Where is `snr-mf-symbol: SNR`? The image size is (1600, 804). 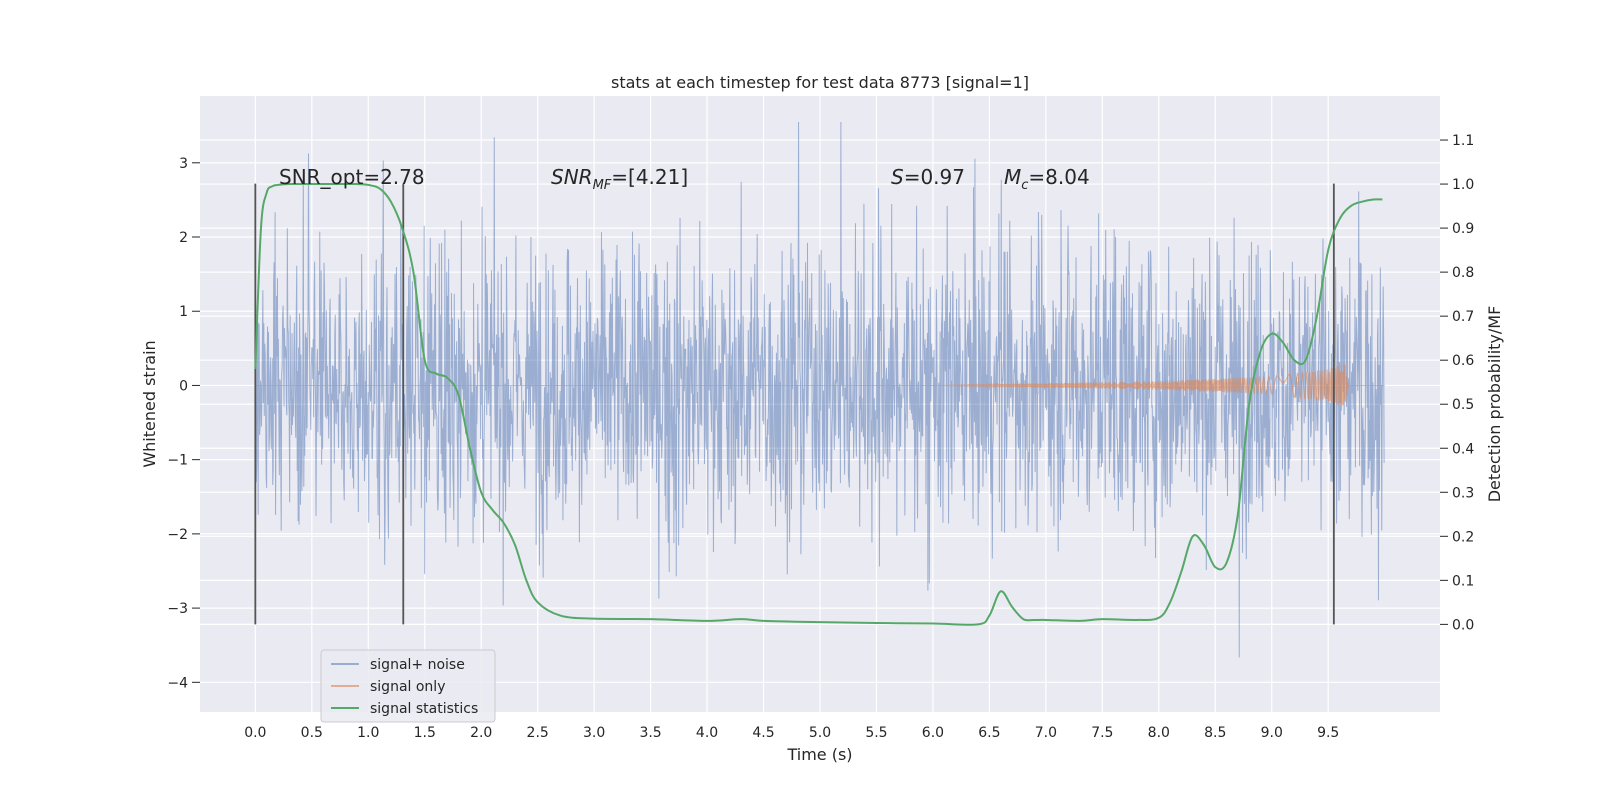
snr-mf-symbol: SNR is located at coordinates (572, 177).